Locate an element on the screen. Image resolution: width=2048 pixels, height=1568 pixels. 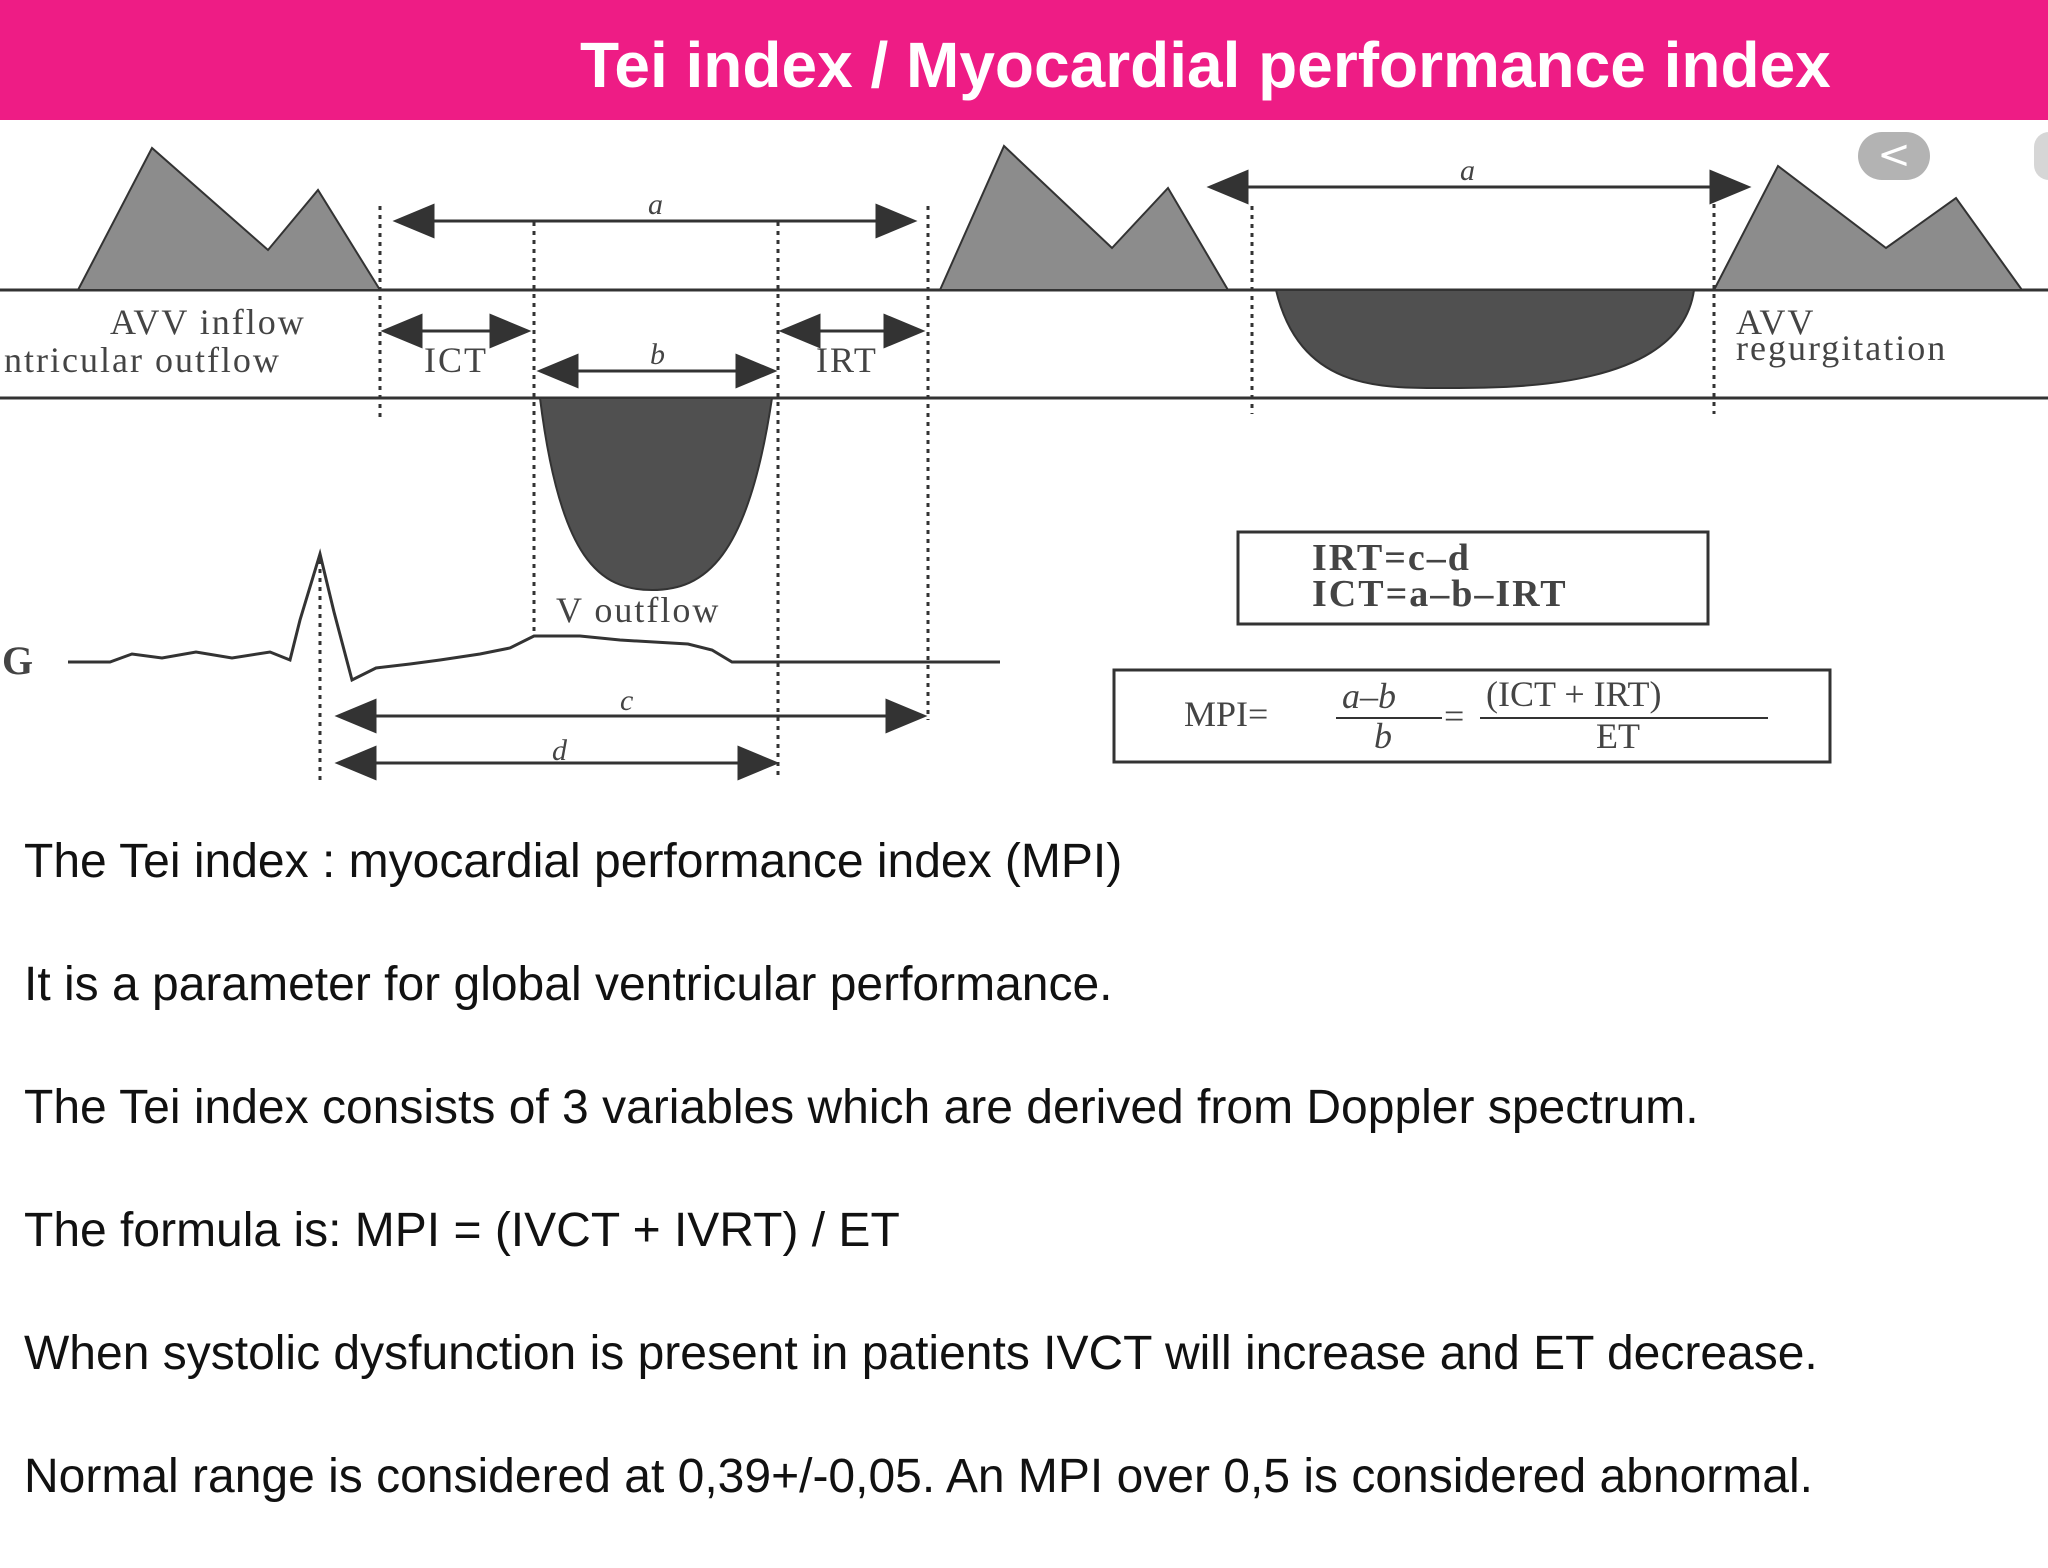
label-avv-regurgitation-1: AVV is located at coordinates (1775, 322).